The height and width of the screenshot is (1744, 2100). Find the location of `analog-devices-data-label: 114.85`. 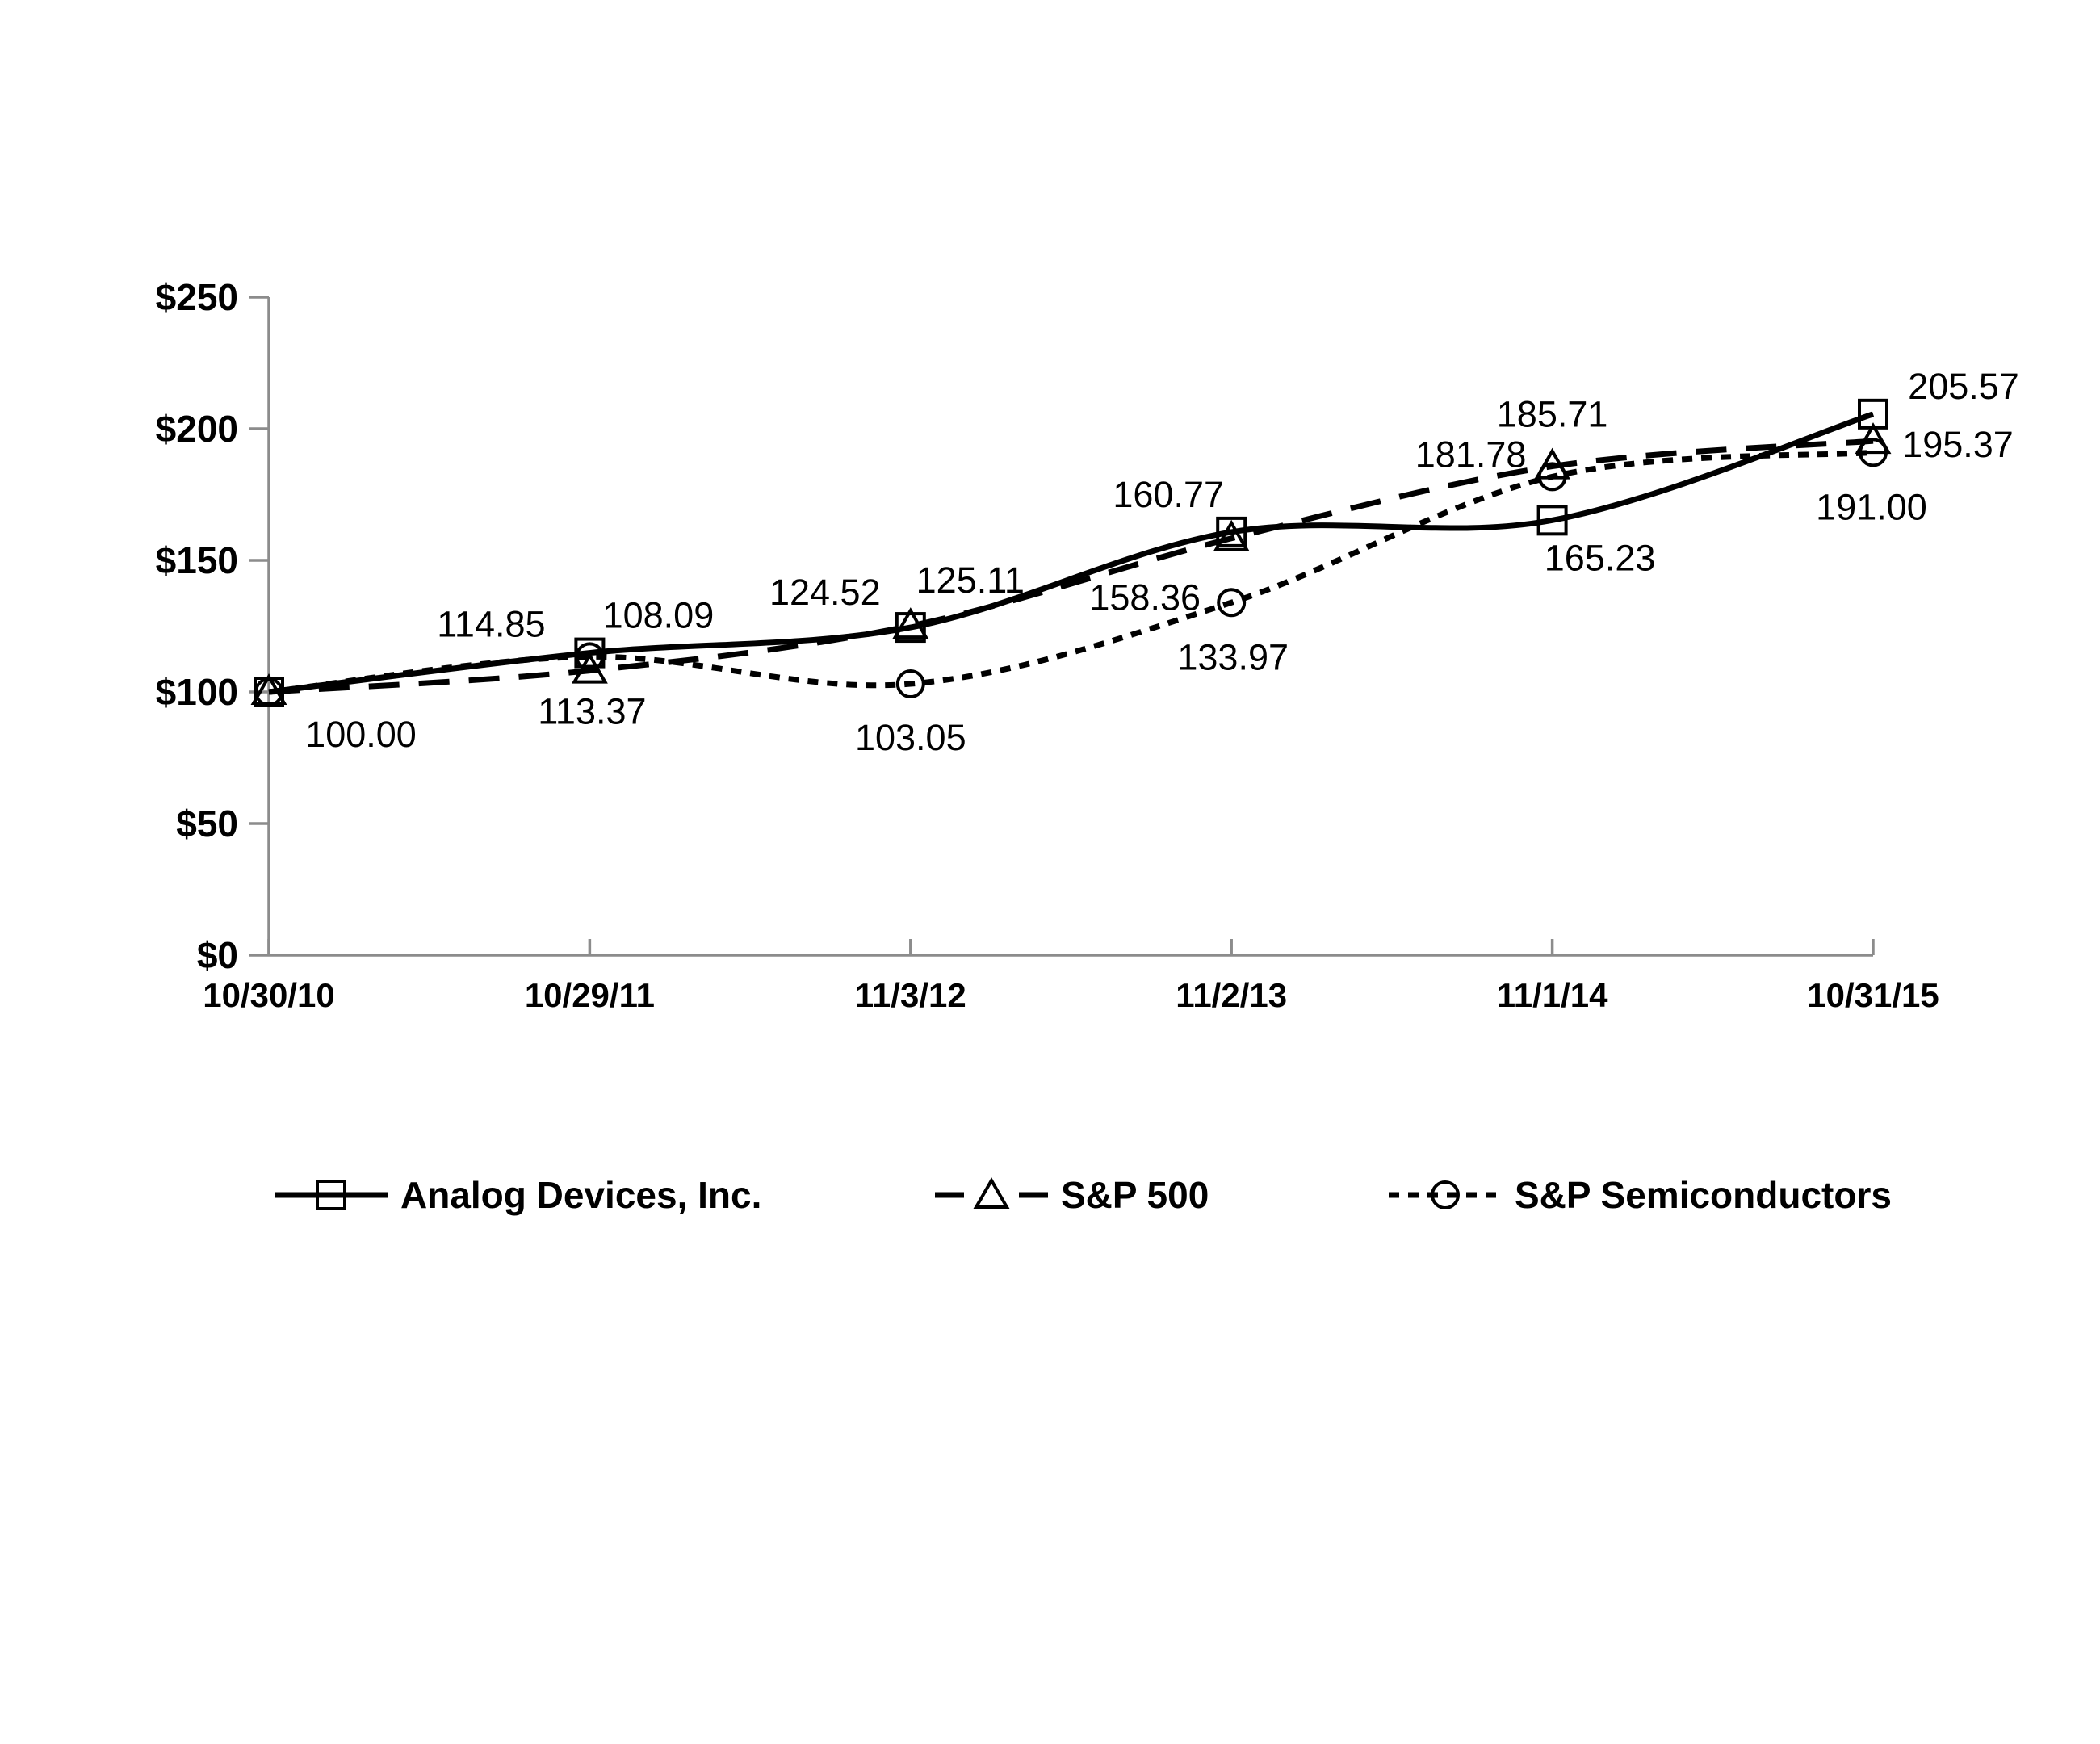

analog-devices-data-label: 114.85 is located at coordinates (491, 624).